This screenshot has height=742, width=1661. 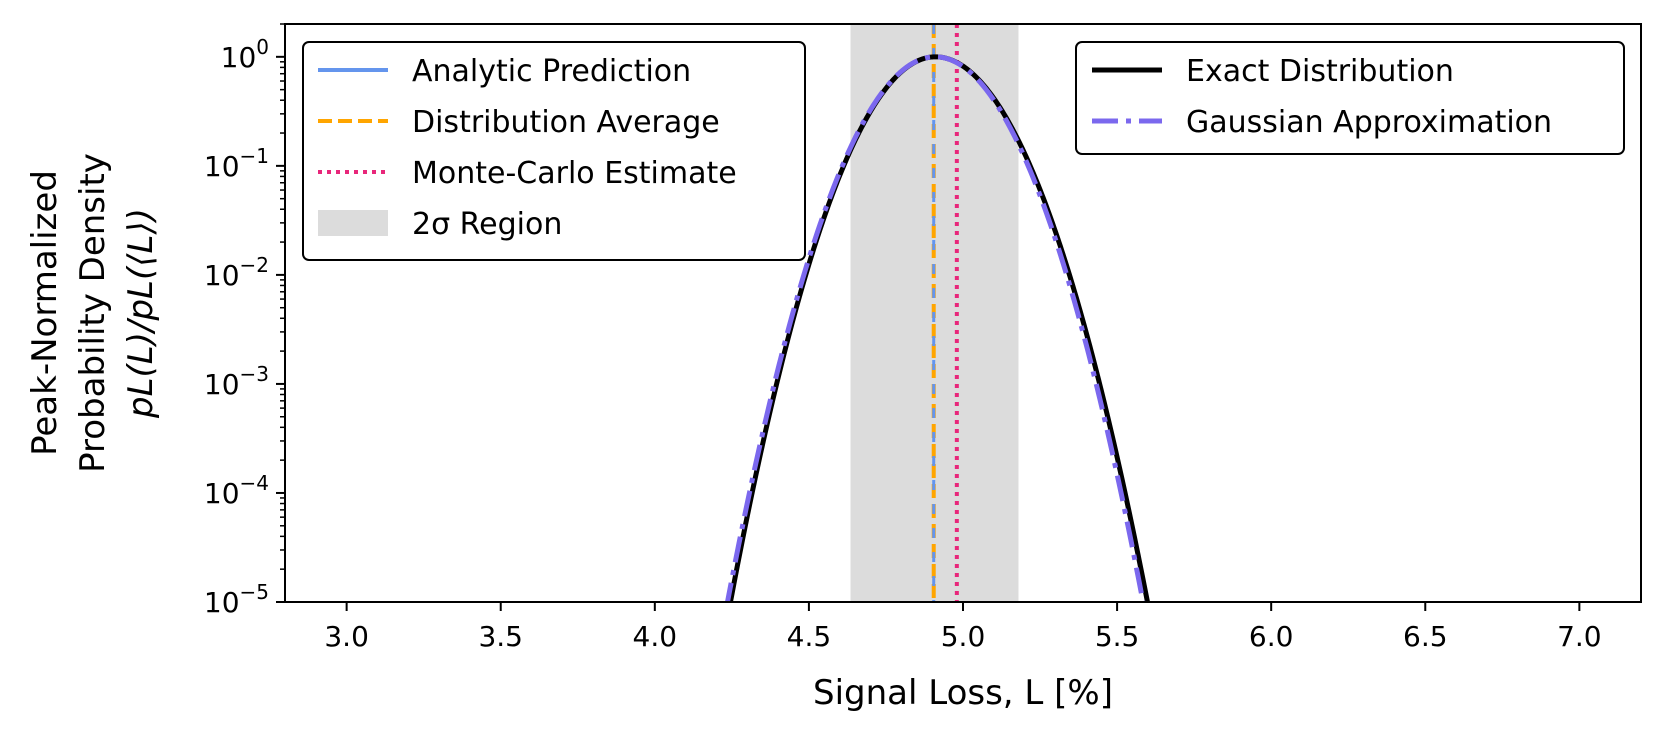 I want to click on x-tick-label: 5.5, so click(x=1117, y=636).